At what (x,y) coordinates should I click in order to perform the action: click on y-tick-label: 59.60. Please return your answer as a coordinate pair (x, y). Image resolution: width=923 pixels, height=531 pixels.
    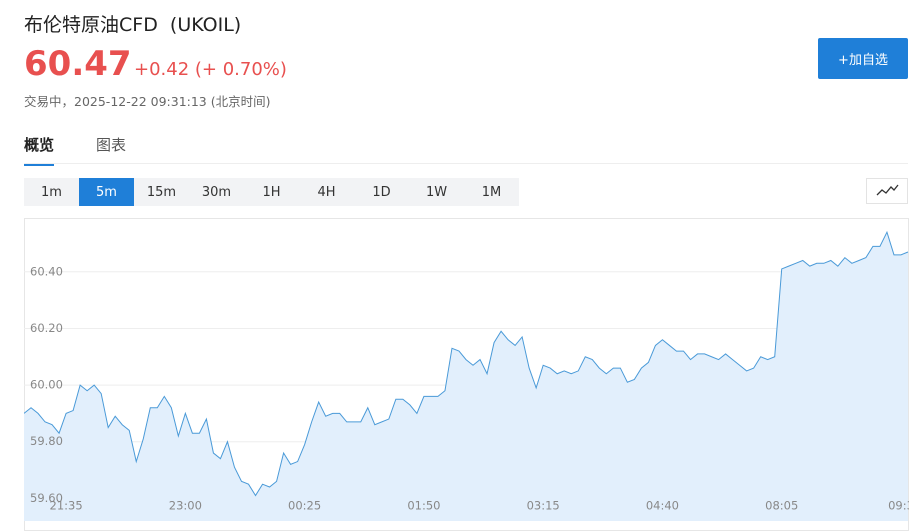
    Looking at the image, I should click on (46, 498).